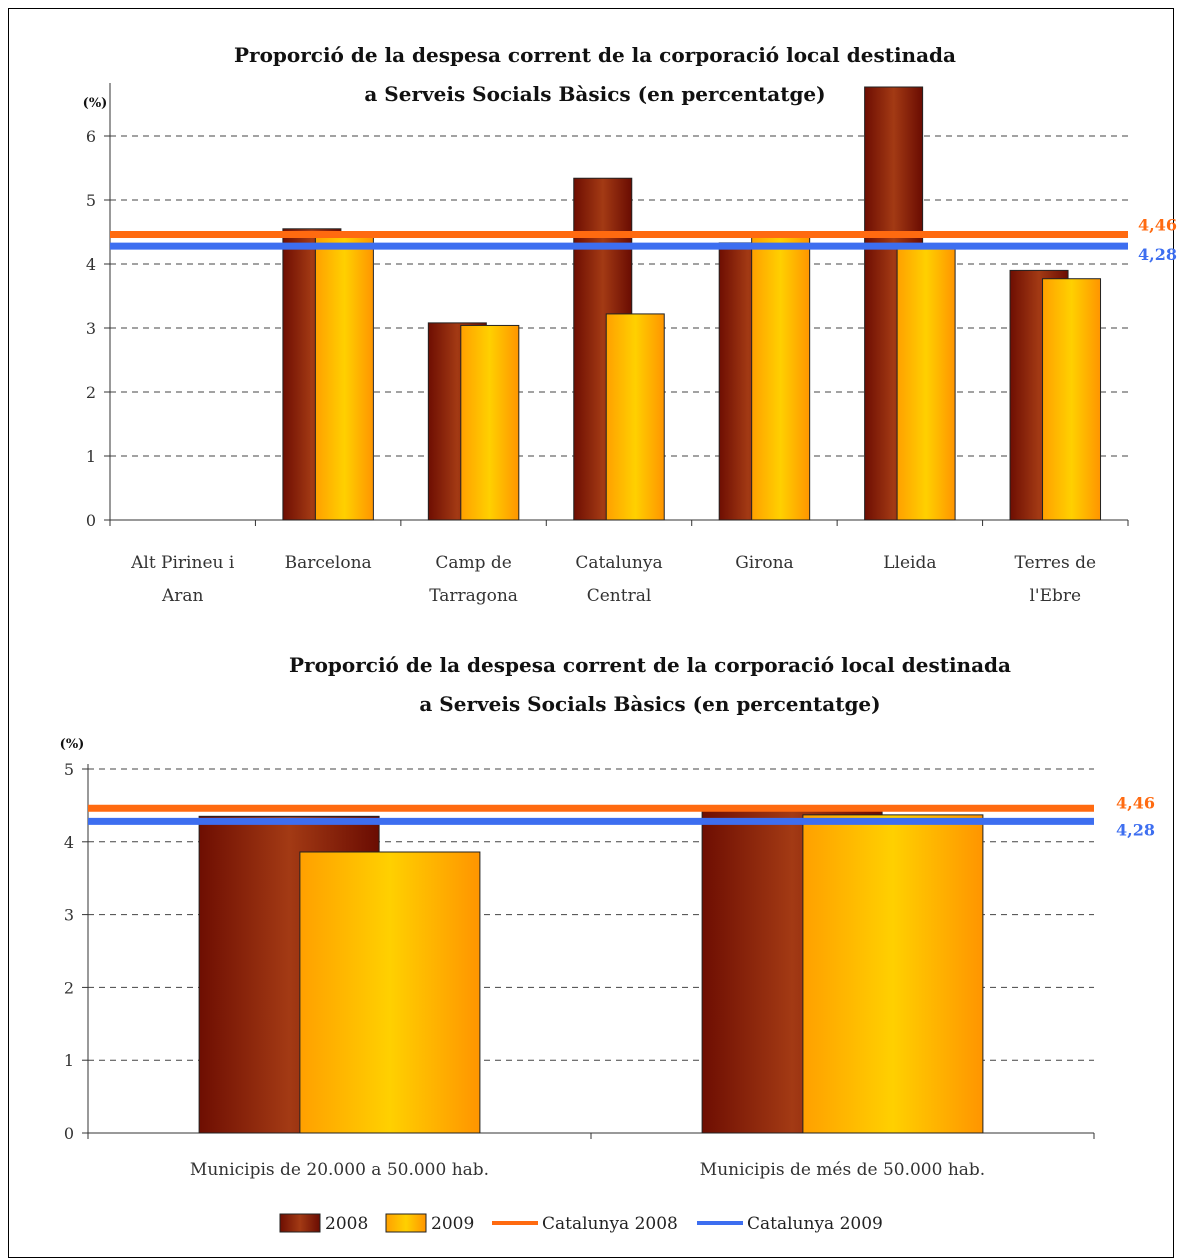 This screenshot has height=1258, width=1185. I want to click on x-category-label: Catalunya, so click(618, 563).